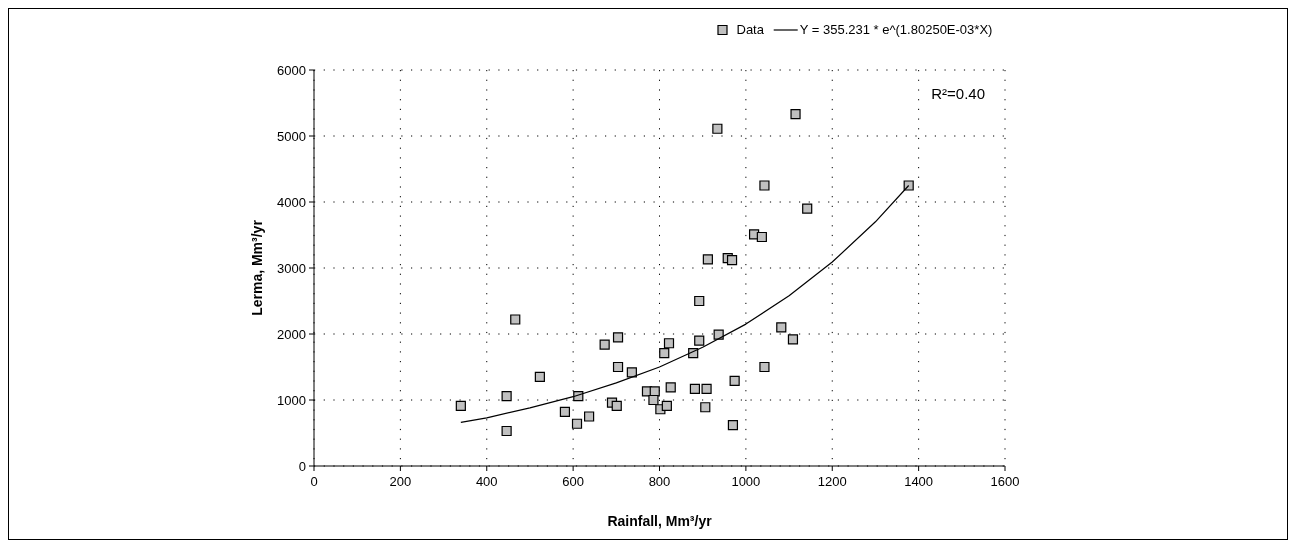 Image resolution: width=1296 pixels, height=548 pixels. What do you see at coordinates (291, 136) in the screenshot?
I see `y-tick-label: 5000` at bounding box center [291, 136].